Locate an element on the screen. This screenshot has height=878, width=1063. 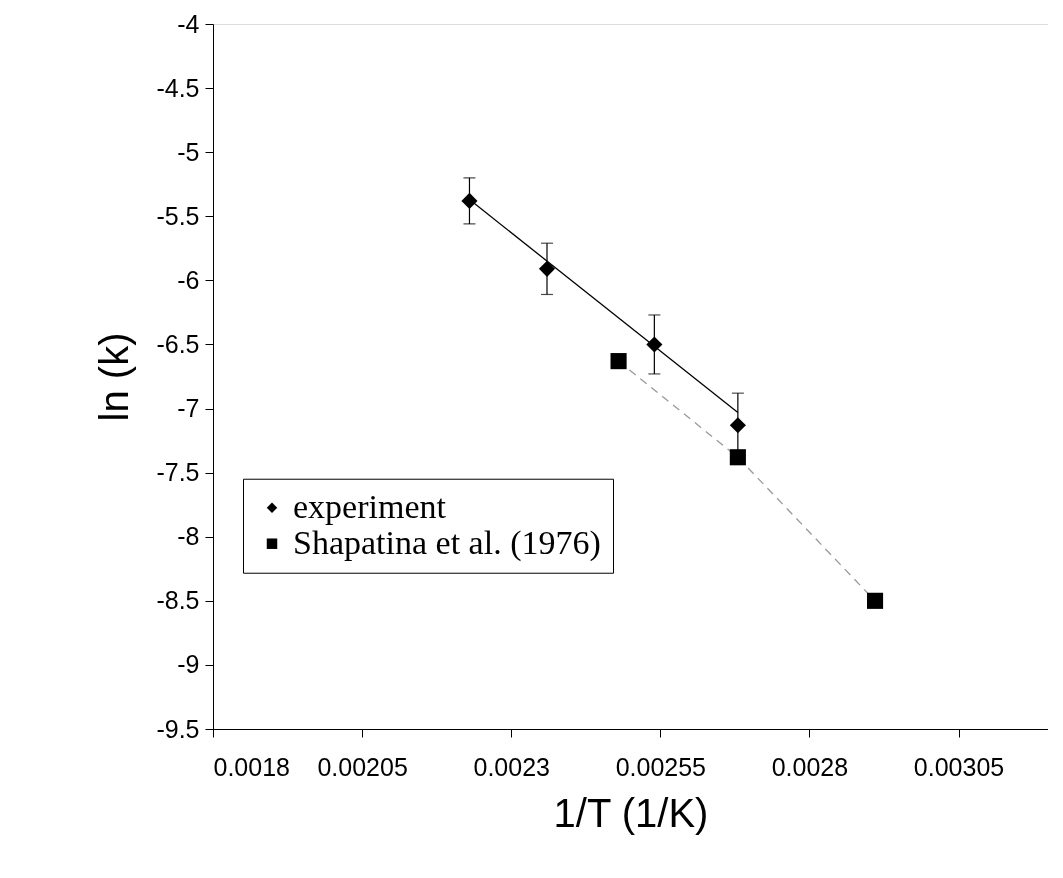
y-tick-label: -9.5 is located at coordinates (178, 728).